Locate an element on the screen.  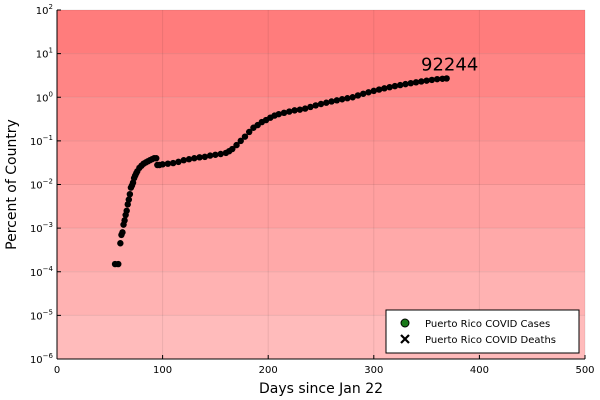
y-axis-label: Percent of Country is located at coordinates (12, 184).